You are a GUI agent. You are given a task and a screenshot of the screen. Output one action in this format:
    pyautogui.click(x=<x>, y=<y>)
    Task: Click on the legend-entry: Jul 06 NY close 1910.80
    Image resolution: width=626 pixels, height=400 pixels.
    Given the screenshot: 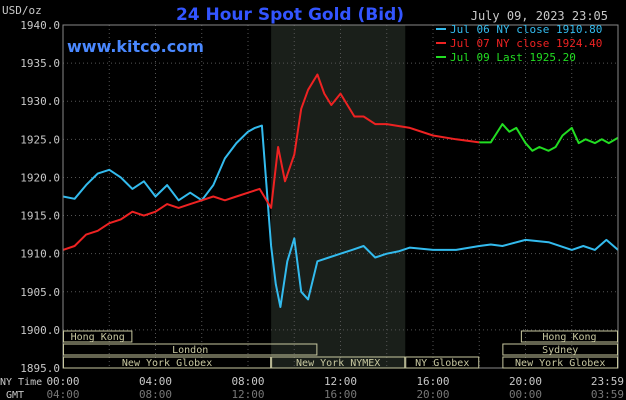 What is the action you would take?
    pyautogui.click(x=526, y=29)
    